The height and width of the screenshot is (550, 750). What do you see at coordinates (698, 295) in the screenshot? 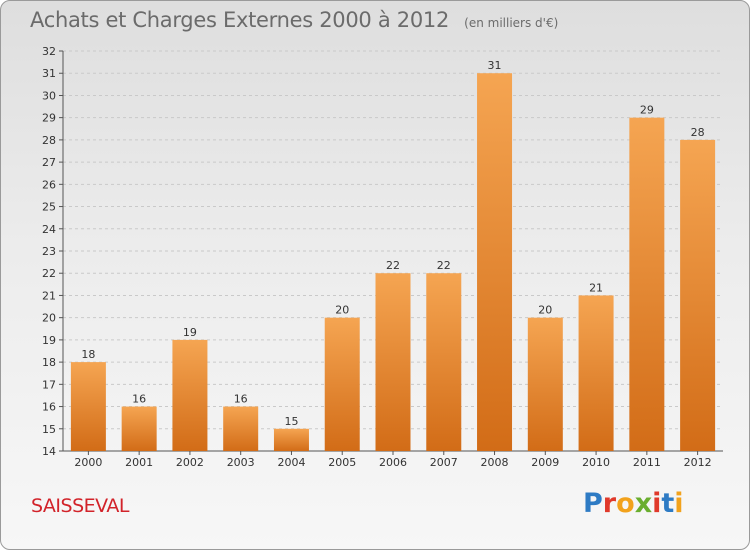
I see `bar-2012` at bounding box center [698, 295].